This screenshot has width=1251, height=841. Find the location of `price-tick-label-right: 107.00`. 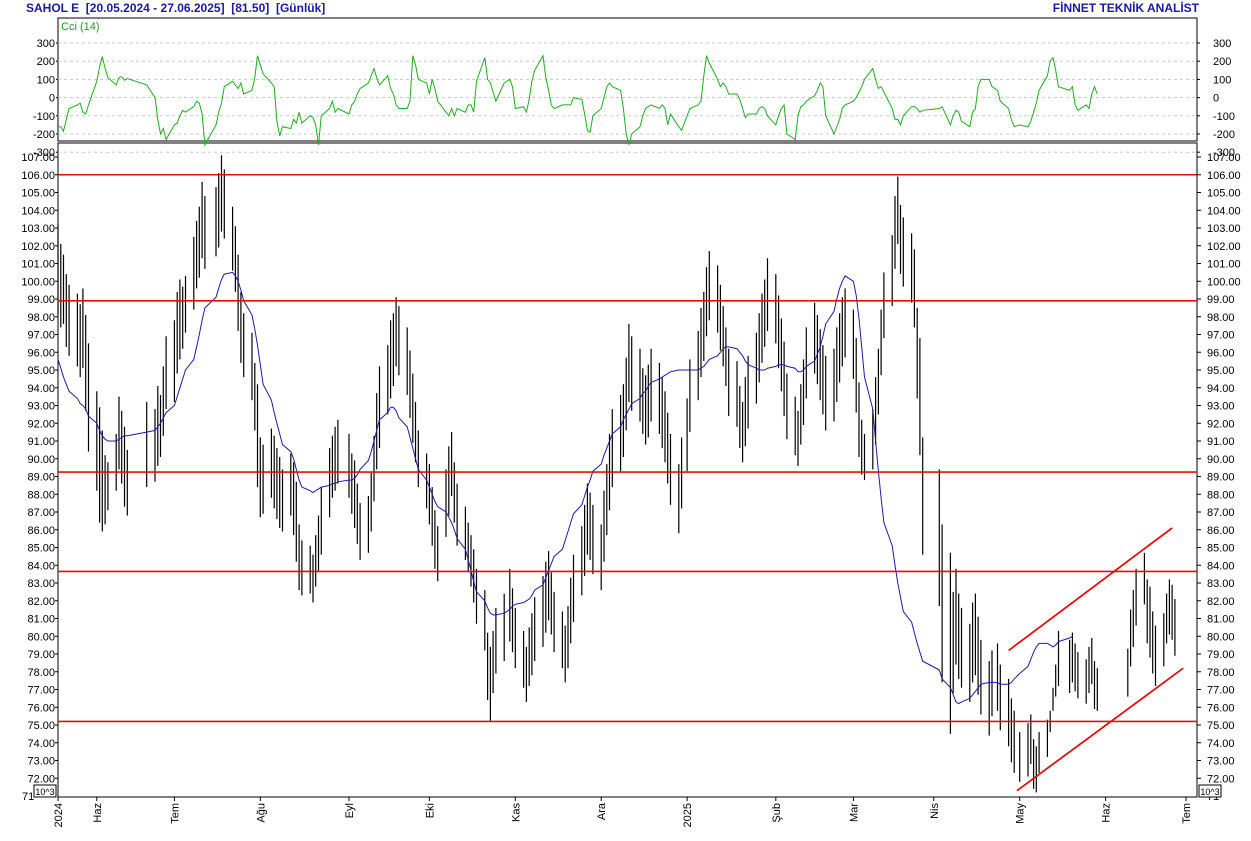

price-tick-label-right: 107.00 is located at coordinates (1224, 158).